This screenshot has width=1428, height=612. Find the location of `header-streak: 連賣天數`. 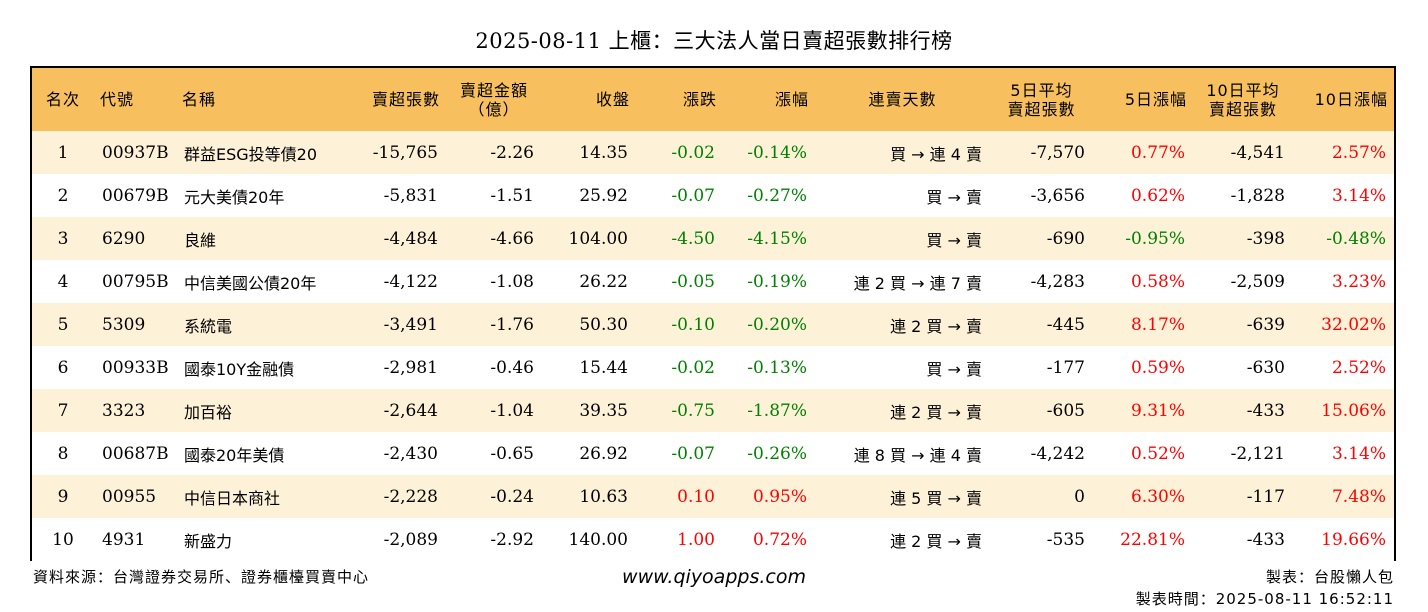

header-streak: 連賣天數 is located at coordinates (902, 99).